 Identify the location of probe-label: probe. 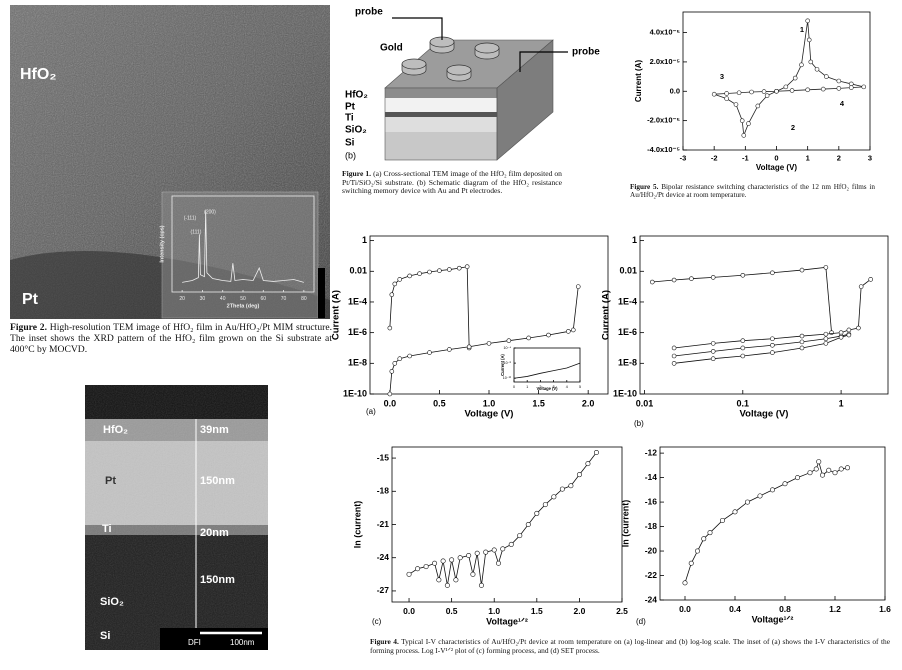
(586, 52).